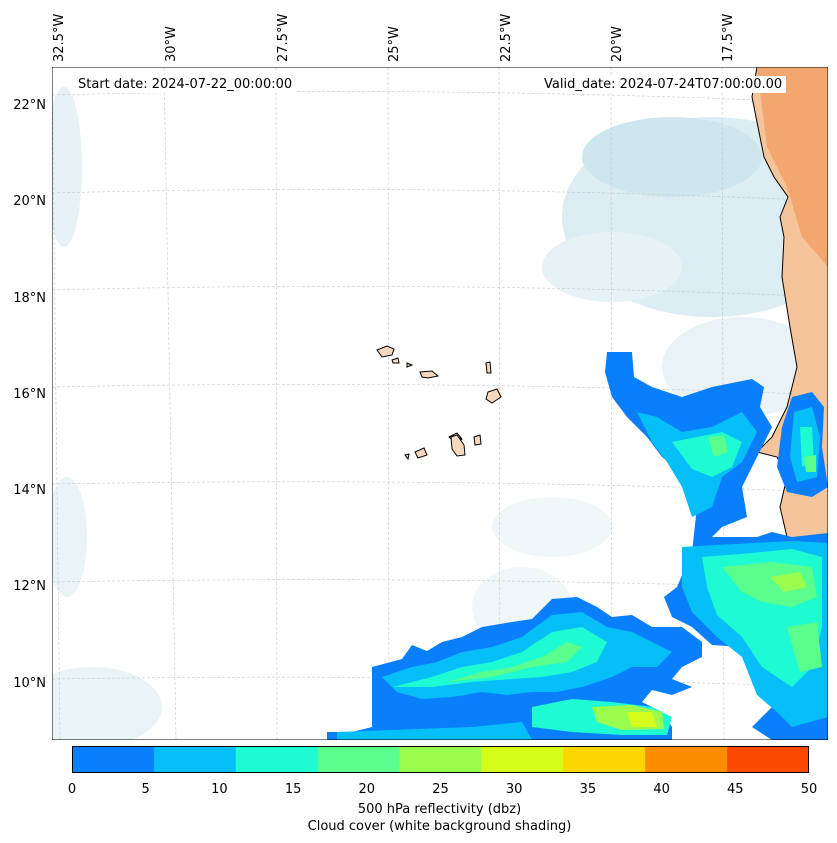 The image size is (837, 843). I want to click on cape-verde-islands, so click(439, 403).